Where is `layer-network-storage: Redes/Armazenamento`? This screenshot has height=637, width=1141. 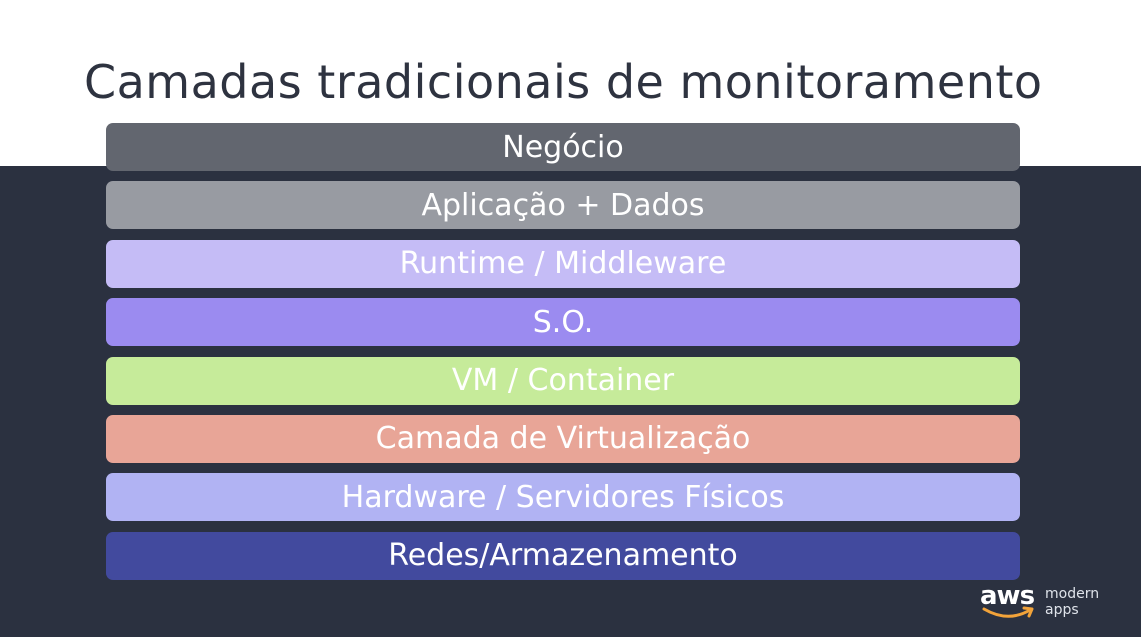
layer-network-storage: Redes/Armazenamento is located at coordinates (563, 555).